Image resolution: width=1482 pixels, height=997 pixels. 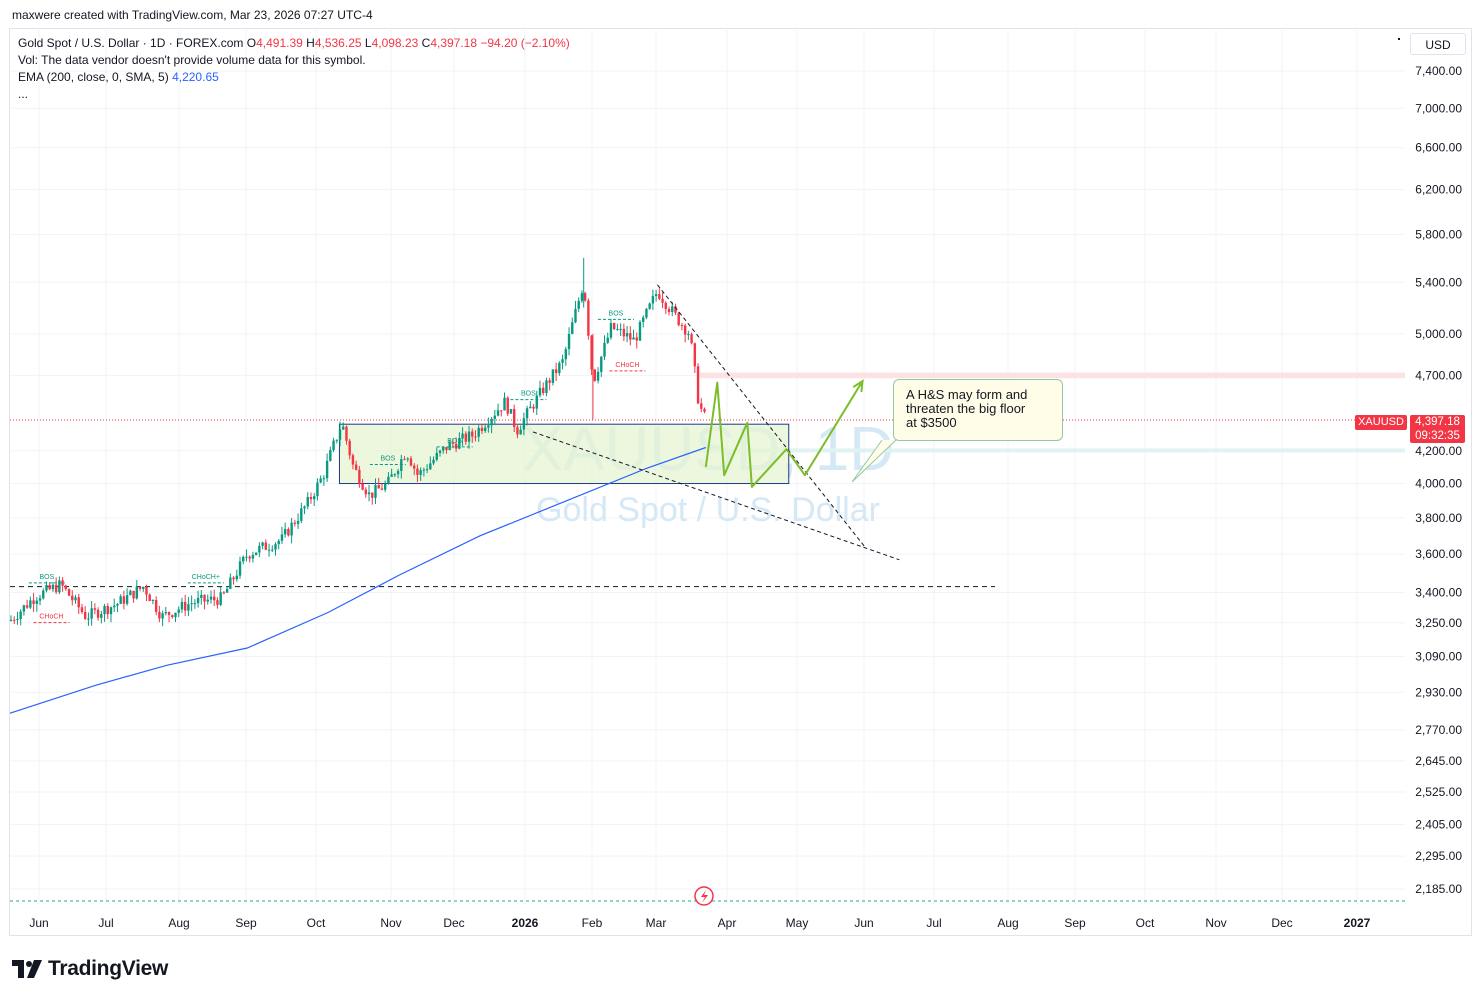 I want to click on projection-line, so click(x=784, y=434).